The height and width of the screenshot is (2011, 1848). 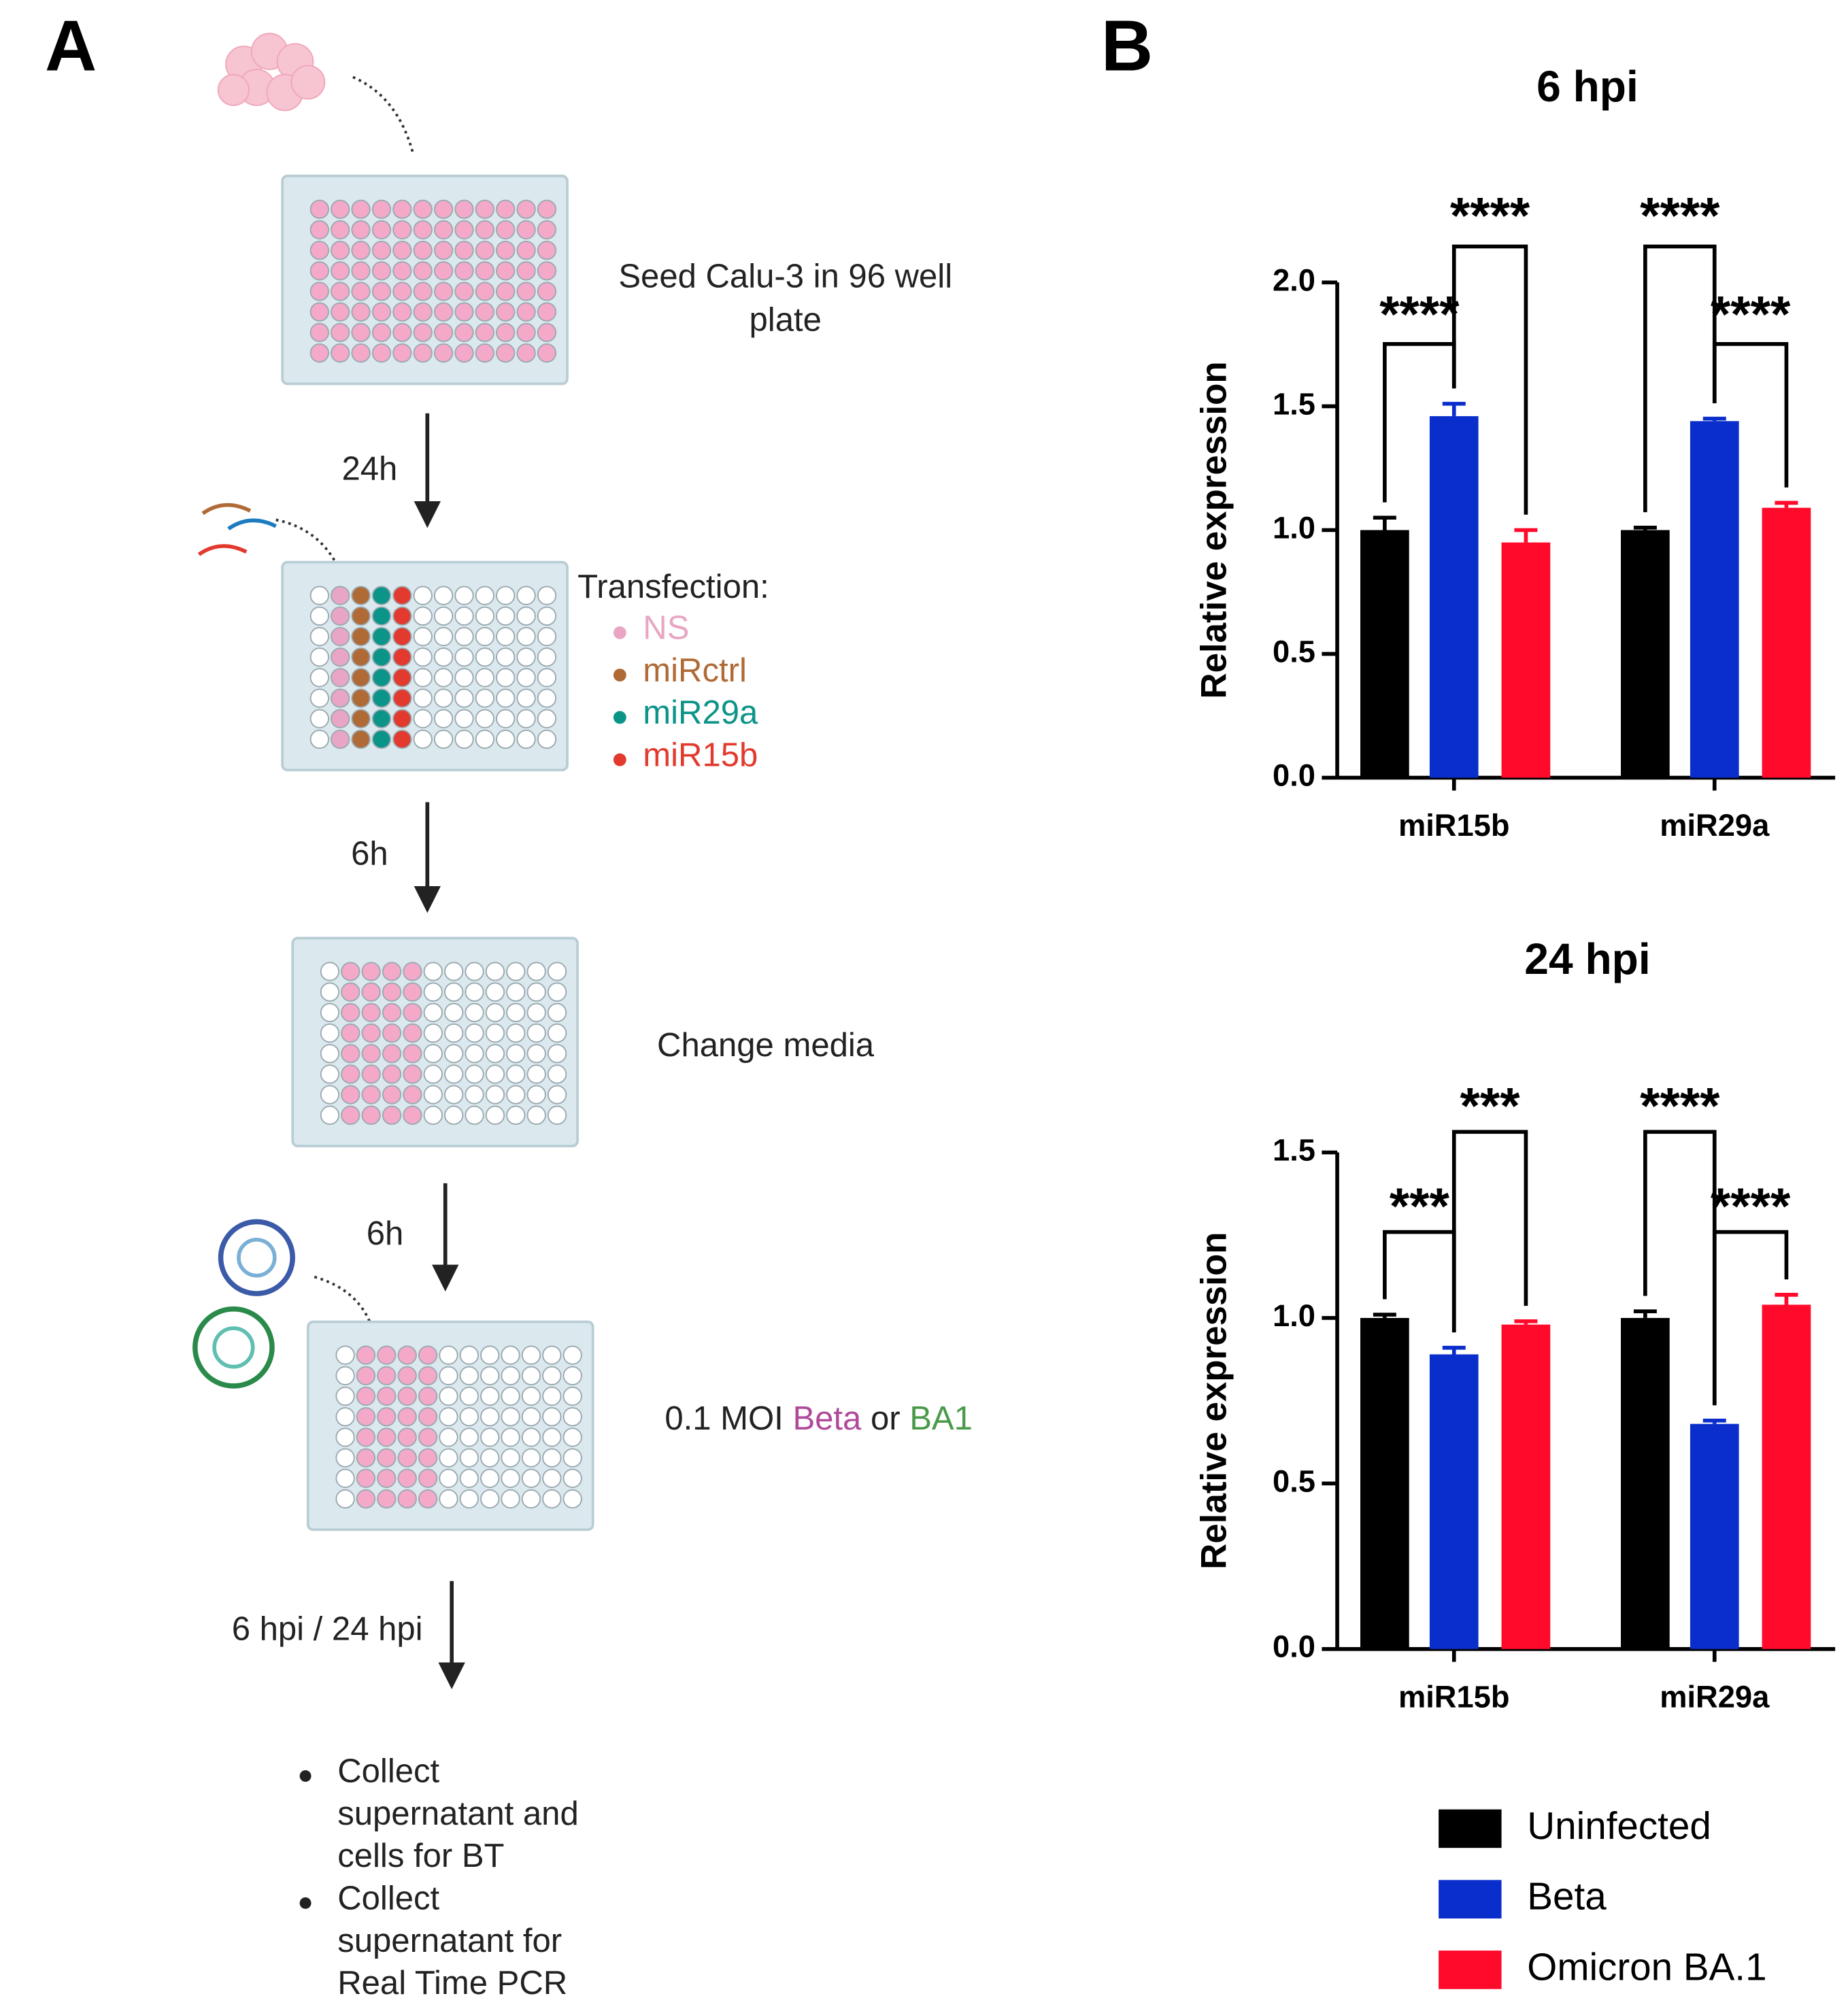 I want to click on x-tick-label: miR29a, so click(x=1715, y=1696).